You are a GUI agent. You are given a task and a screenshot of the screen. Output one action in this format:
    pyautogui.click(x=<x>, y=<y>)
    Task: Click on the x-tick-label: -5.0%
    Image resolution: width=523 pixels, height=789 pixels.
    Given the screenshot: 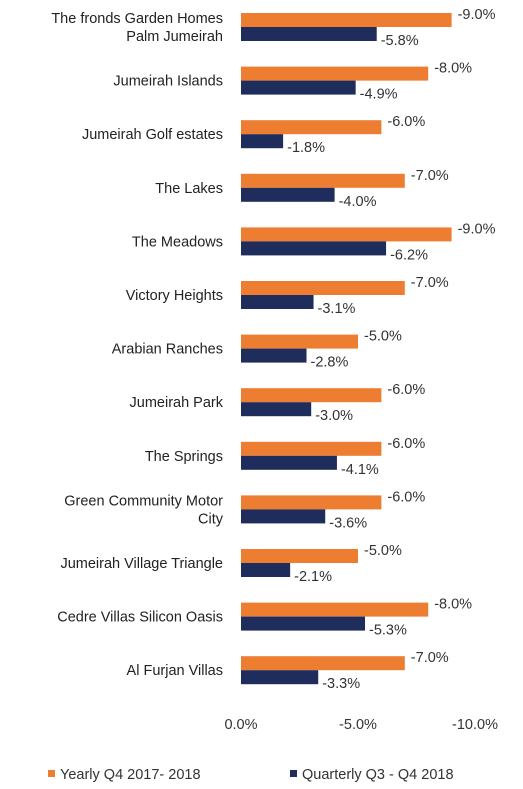 What is the action you would take?
    pyautogui.click(x=358, y=725)
    